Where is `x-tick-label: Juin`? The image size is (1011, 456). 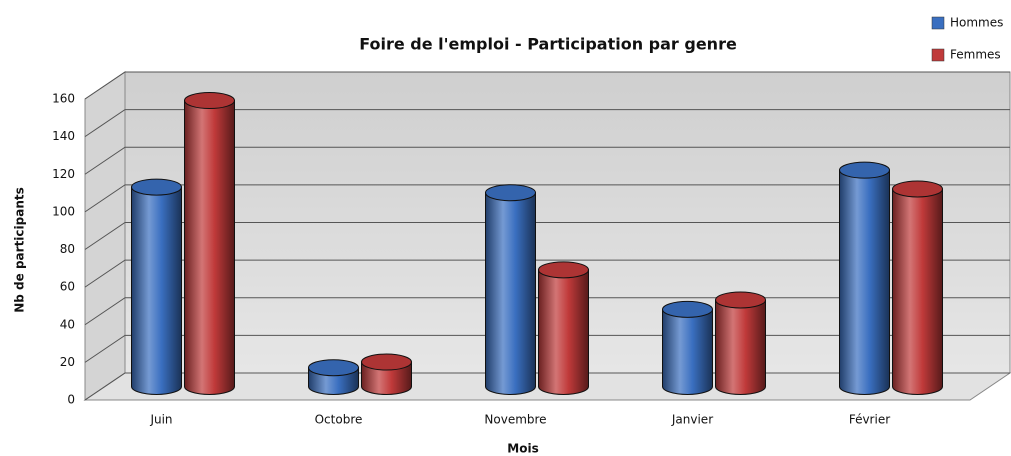 x-tick-label: Juin is located at coordinates (160, 420).